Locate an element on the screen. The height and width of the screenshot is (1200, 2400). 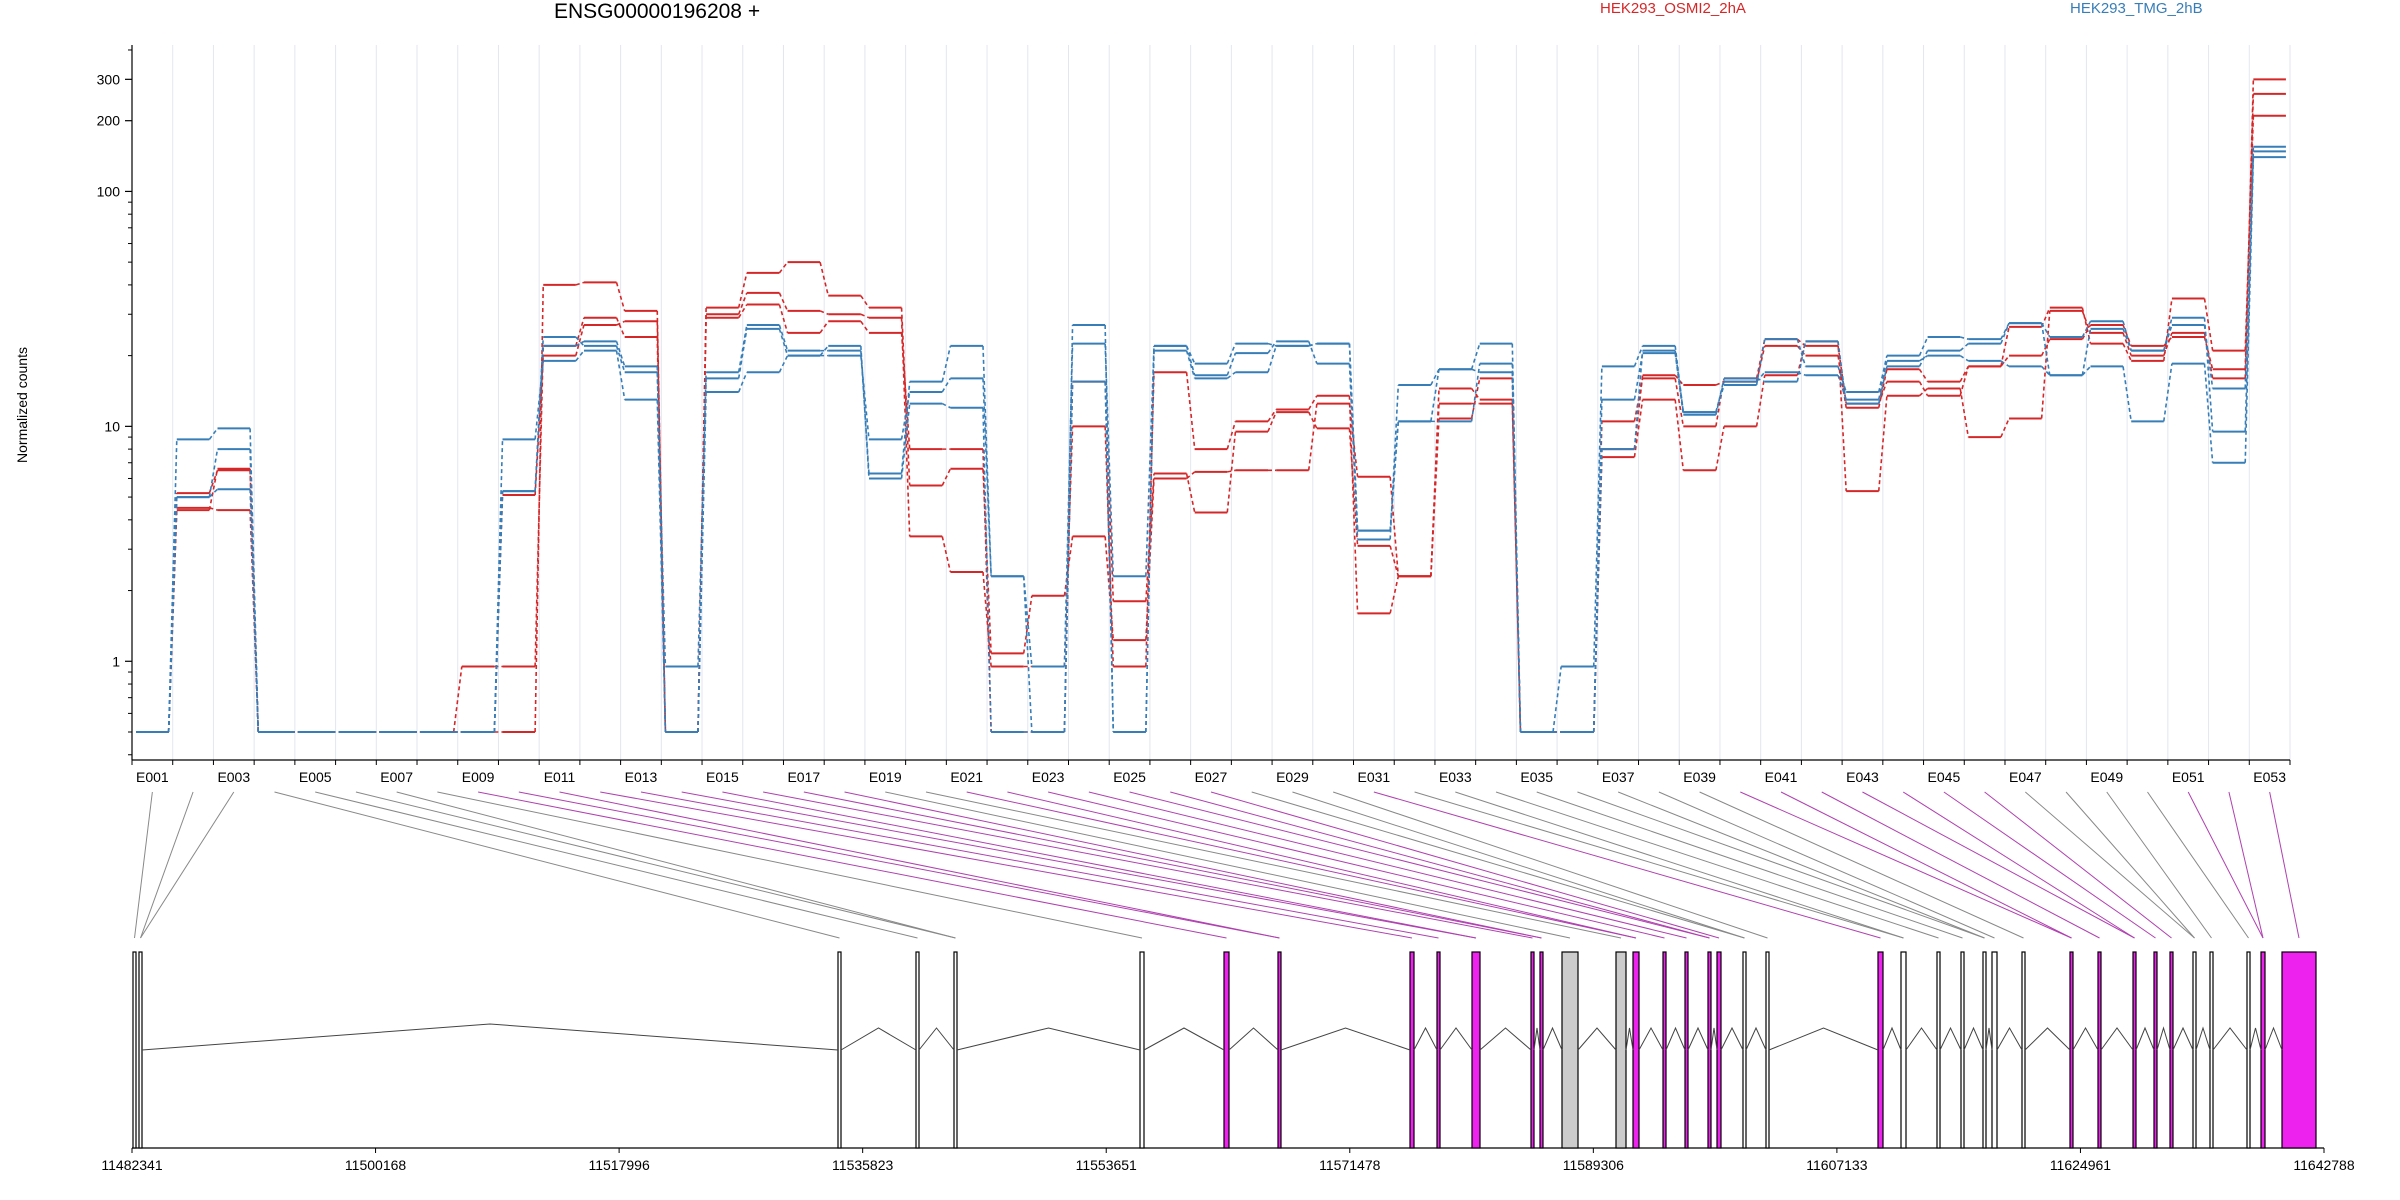
x-tick-label: E001 is located at coordinates (152, 777).